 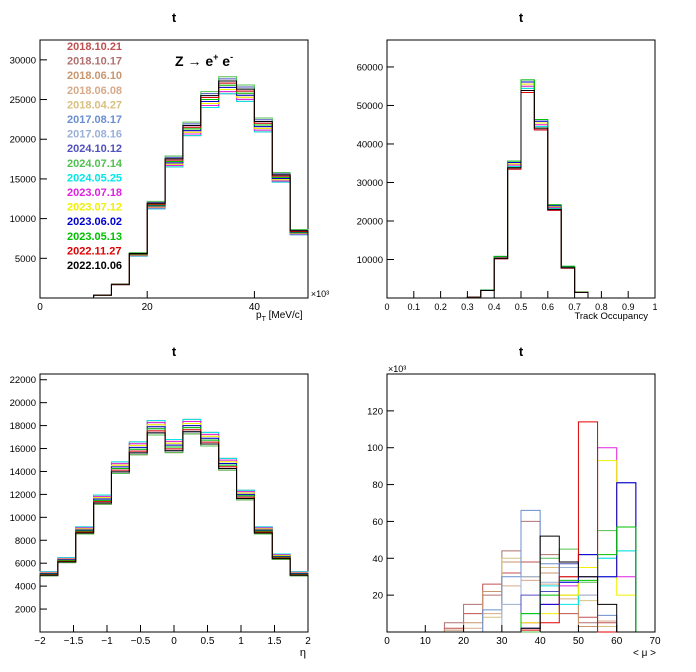 I want to click on x-tick-label: 30, so click(x=502, y=641).